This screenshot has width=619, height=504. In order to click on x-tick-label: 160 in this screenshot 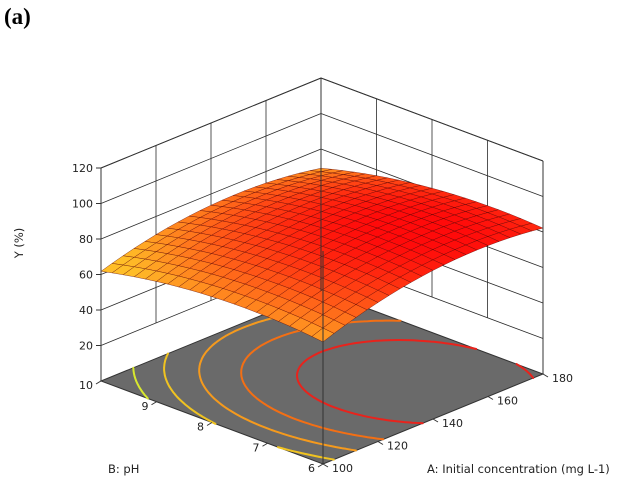, I will do `click(507, 401)`.